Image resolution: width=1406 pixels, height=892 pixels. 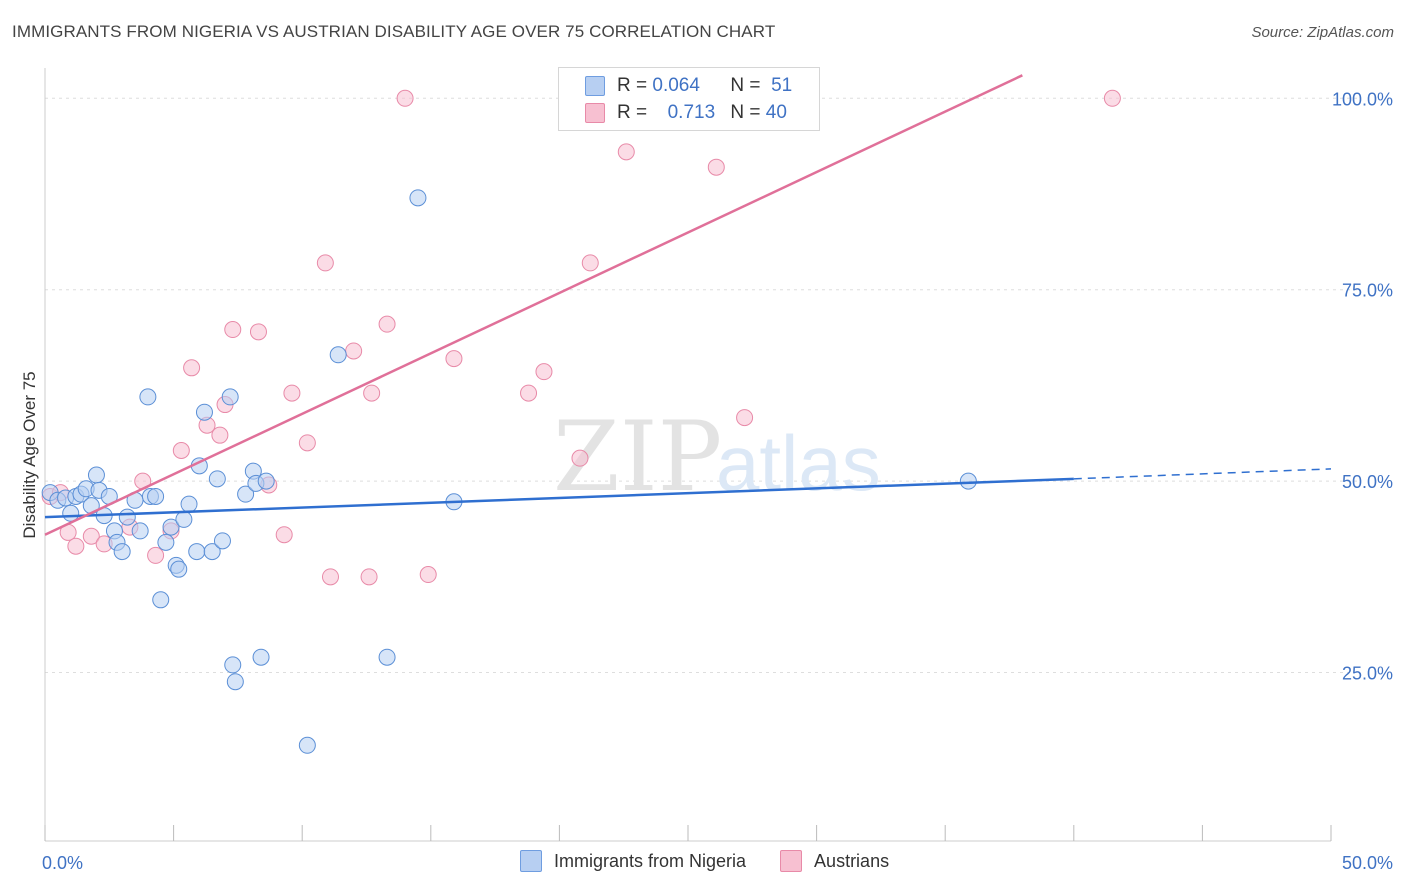 I want to click on legend-item-nigeria: Immigrants from Nigeria, so click(x=633, y=861).